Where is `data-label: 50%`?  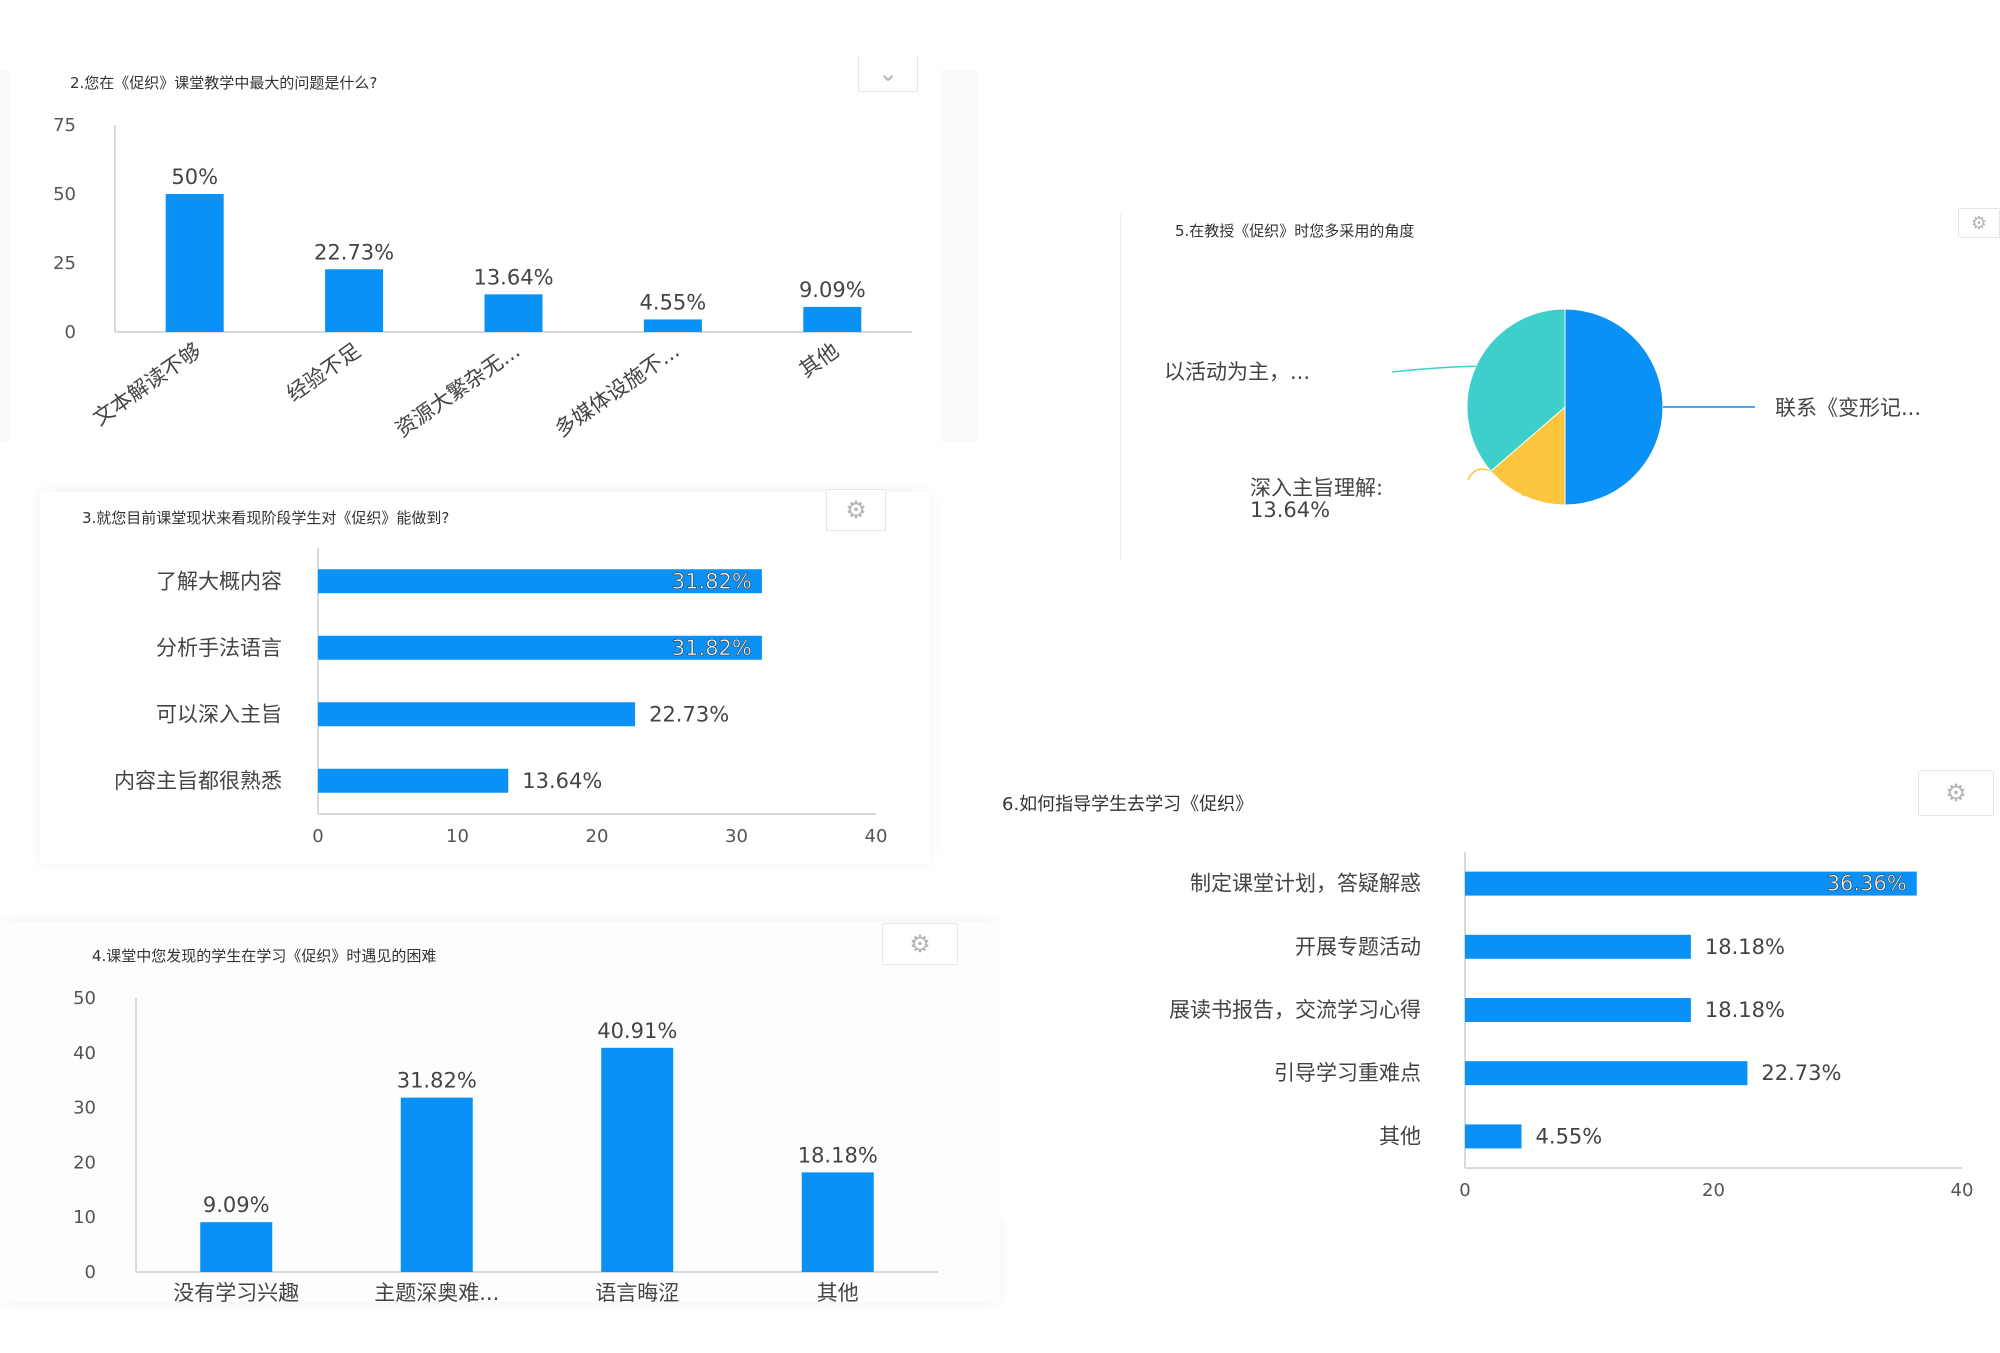 data-label: 50% is located at coordinates (194, 177).